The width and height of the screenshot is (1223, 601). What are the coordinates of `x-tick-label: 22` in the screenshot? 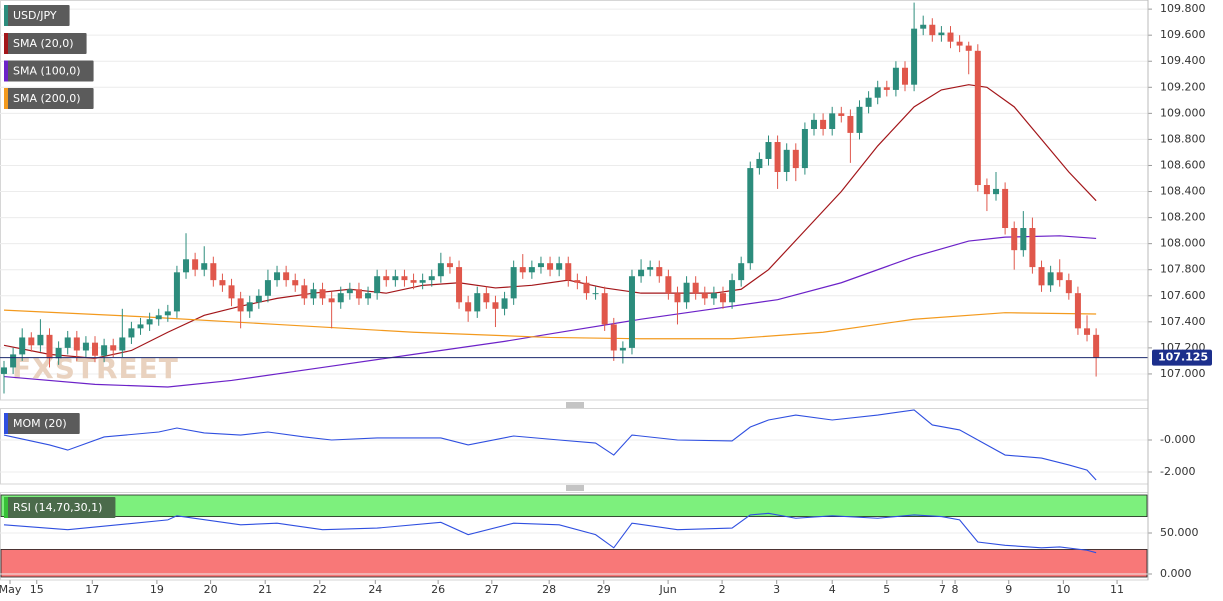 It's located at (320, 589).